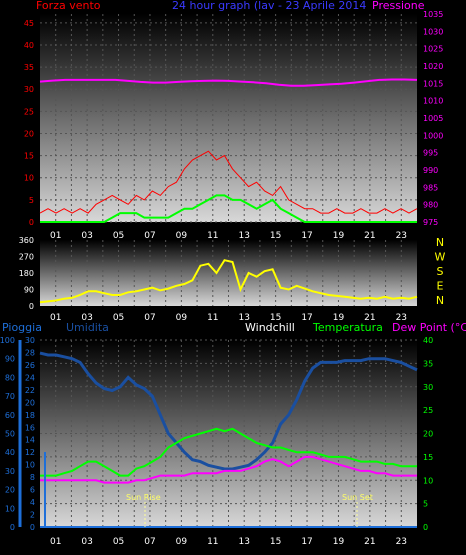  Describe the element at coordinates (433, 101) in the screenshot. I see `pressure-axis-tick: 1010` at that location.